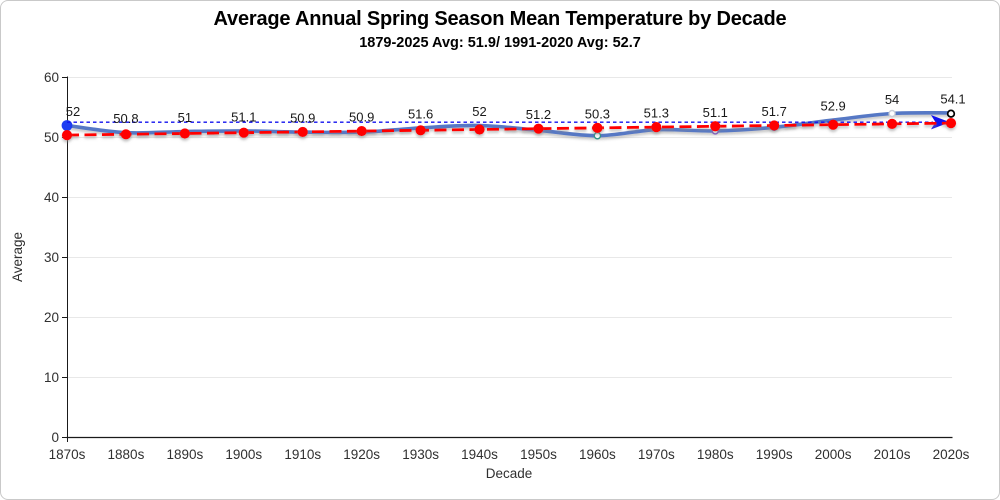 The height and width of the screenshot is (500, 1000). Describe the element at coordinates (774, 454) in the screenshot. I see `x-tick-label: 1990s` at that location.